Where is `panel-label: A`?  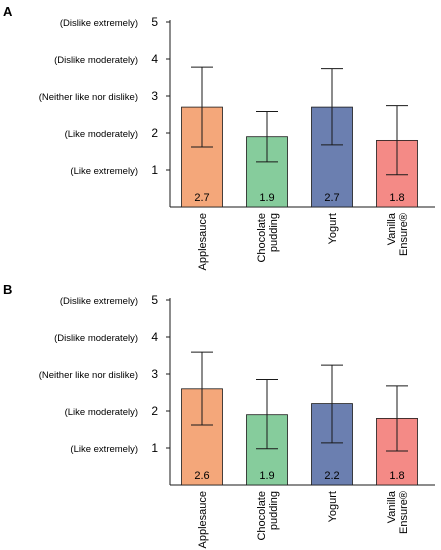 panel-label: A is located at coordinates (8, 11).